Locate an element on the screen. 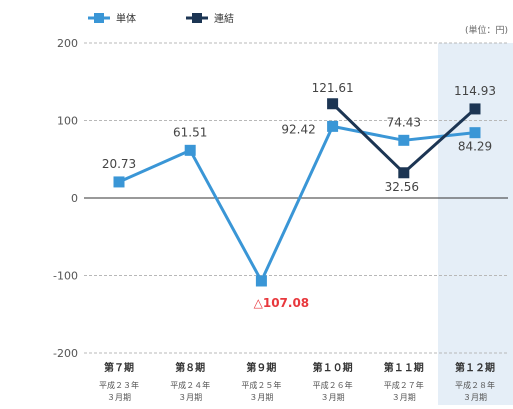 Image resolution: width=513 pixels, height=409 pixels. y-tick-label: -200 is located at coordinates (65, 353).